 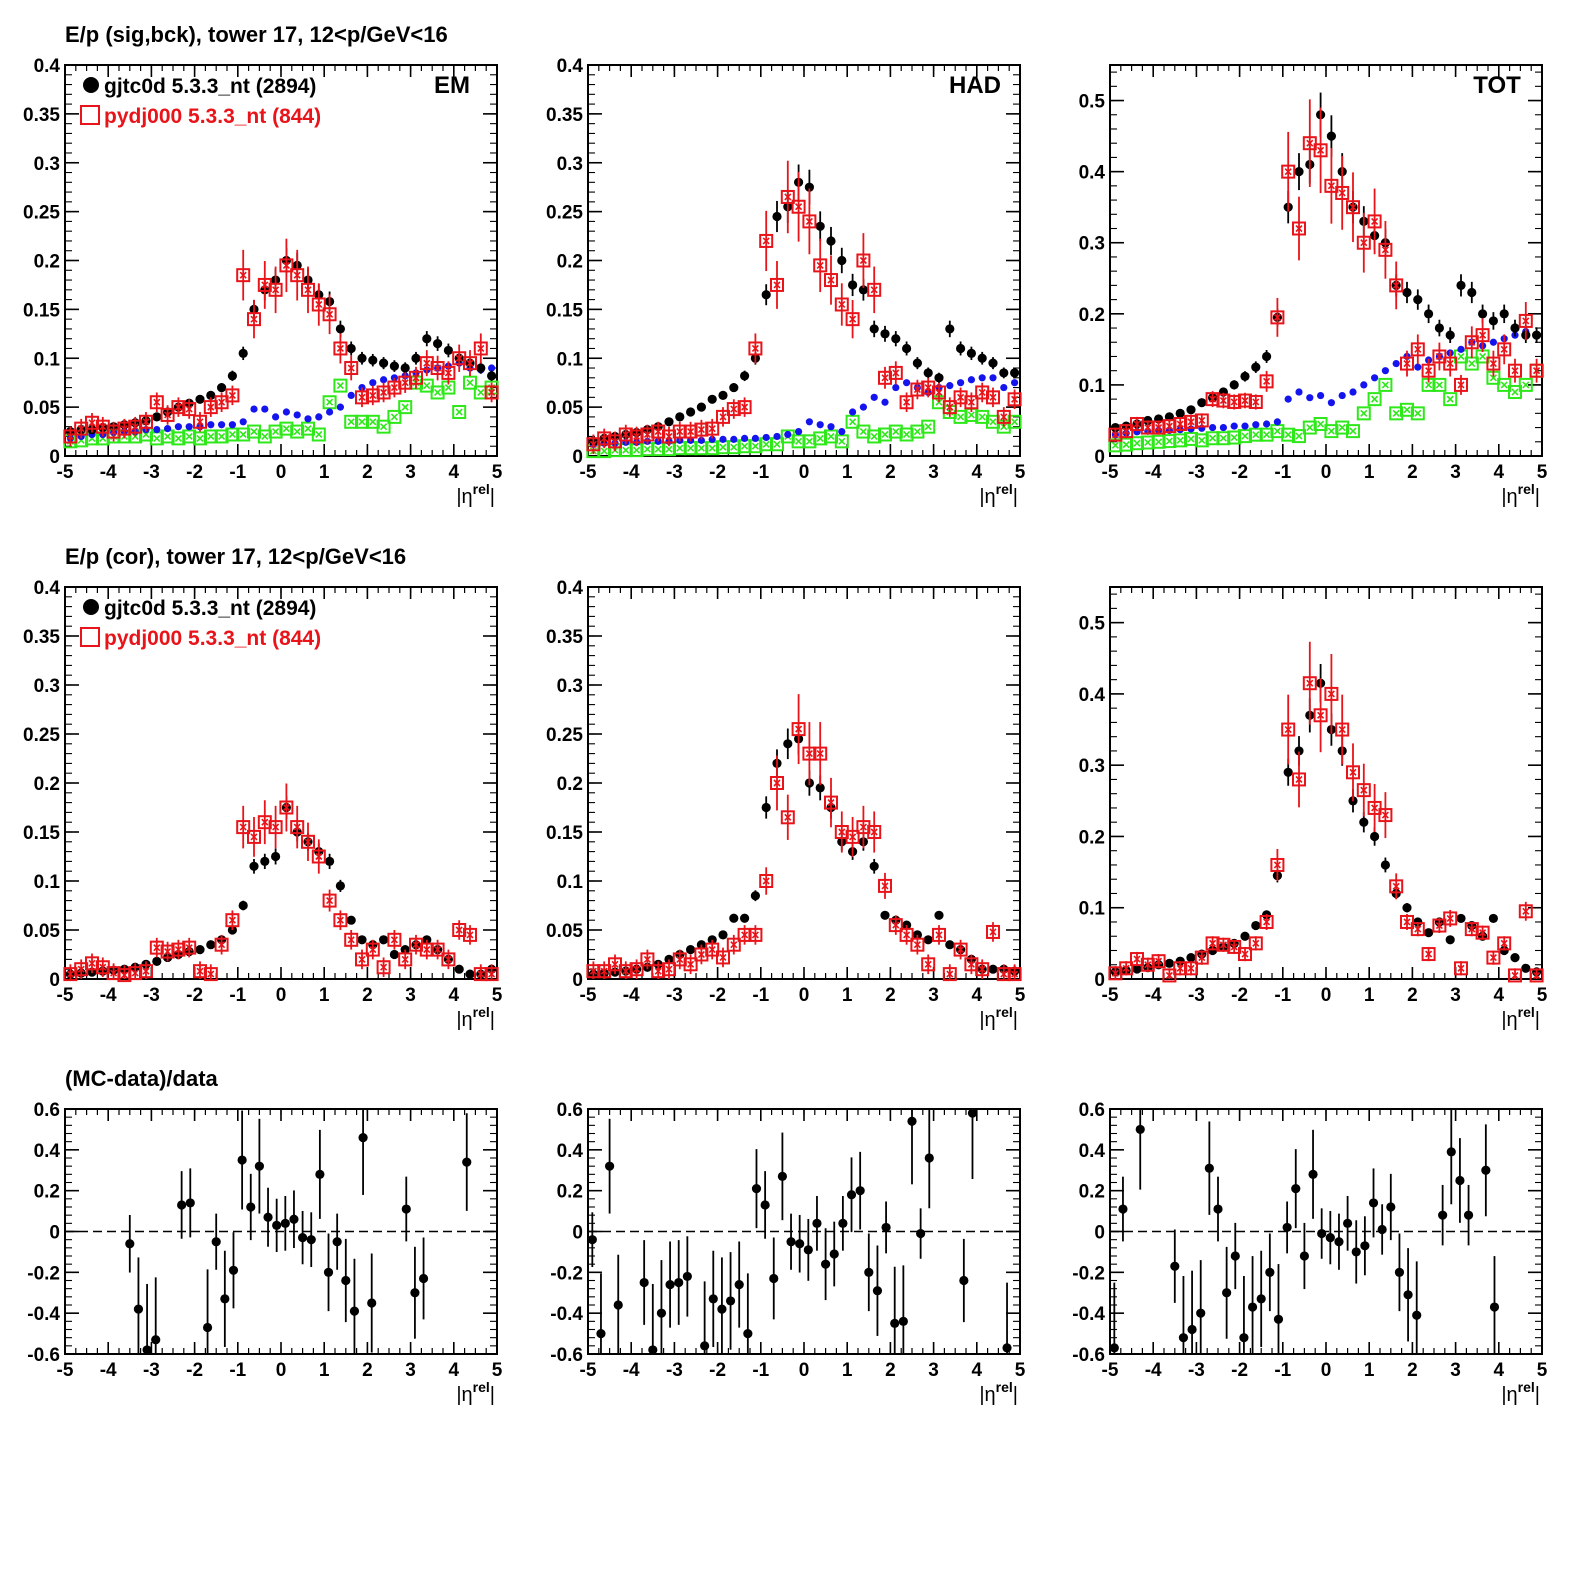 What do you see at coordinates (1369, 472) in the screenshot?
I see `x-tick-label: 1` at bounding box center [1369, 472].